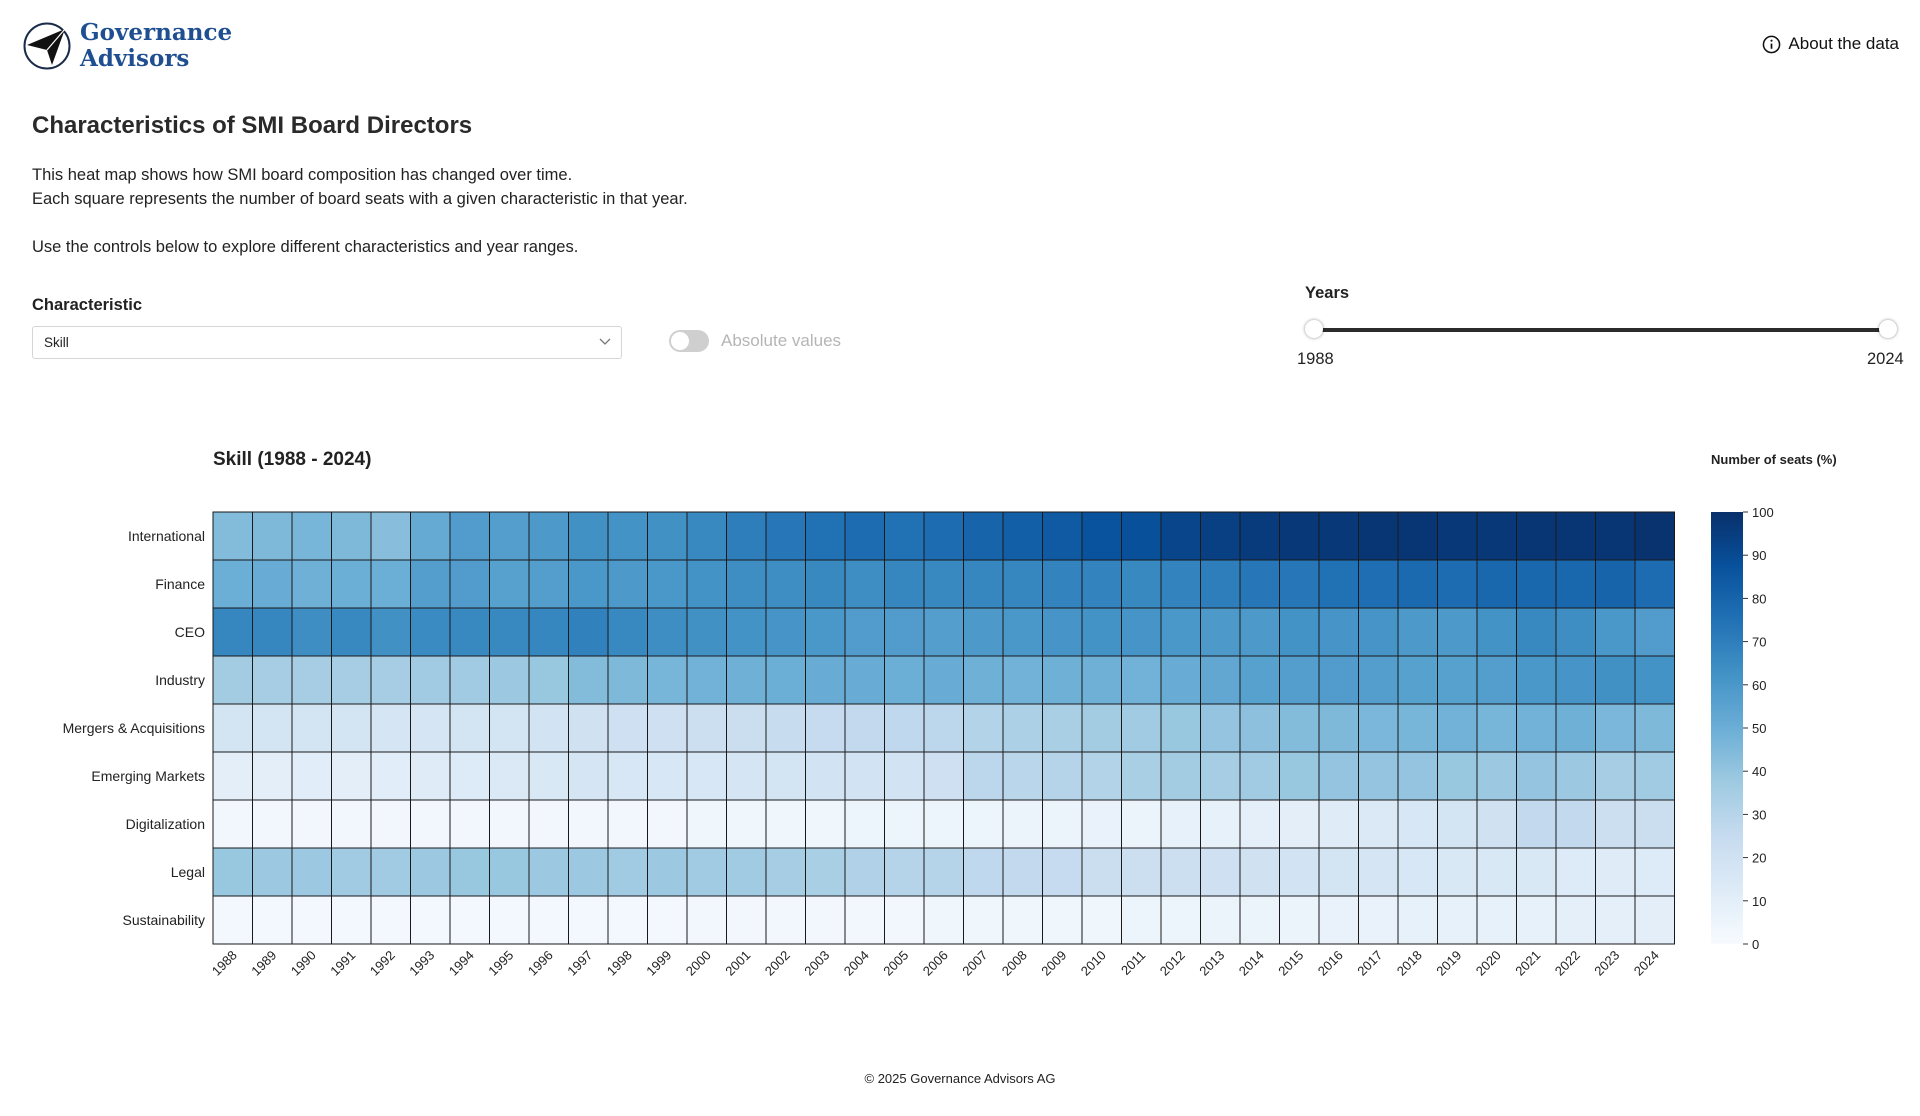 This screenshot has height=1116, width=1920. Describe the element at coordinates (1575, 536) in the screenshot. I see `heatmap-cell: International 2022: 98` at that location.